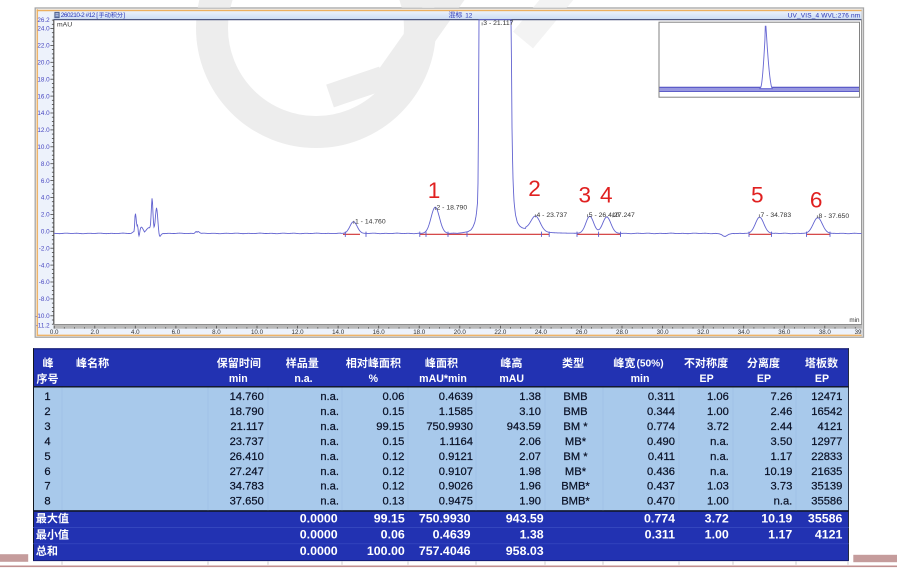 The width and height of the screenshot is (897, 570). I want to click on svg-text: 34.0, so click(744, 332).